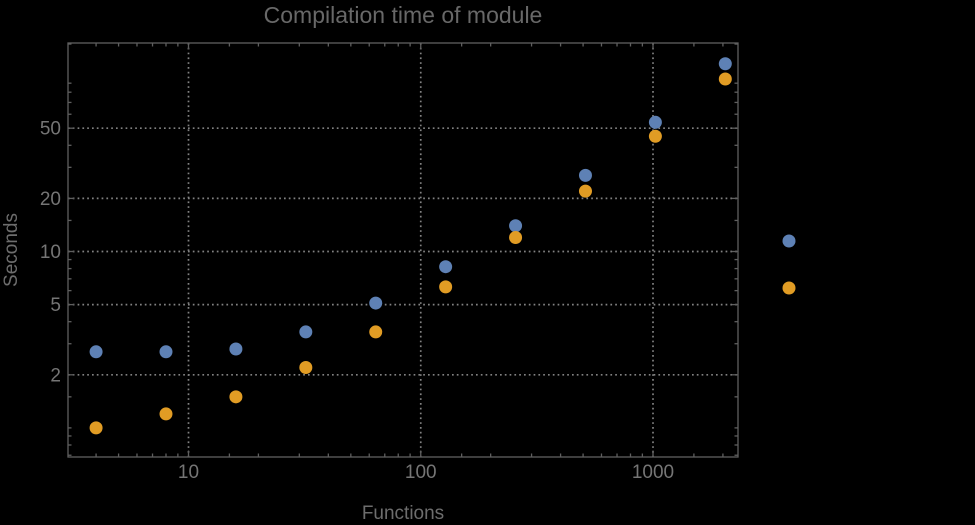 The image size is (975, 525). I want to click on y-tick-label: 10, so click(50, 252).